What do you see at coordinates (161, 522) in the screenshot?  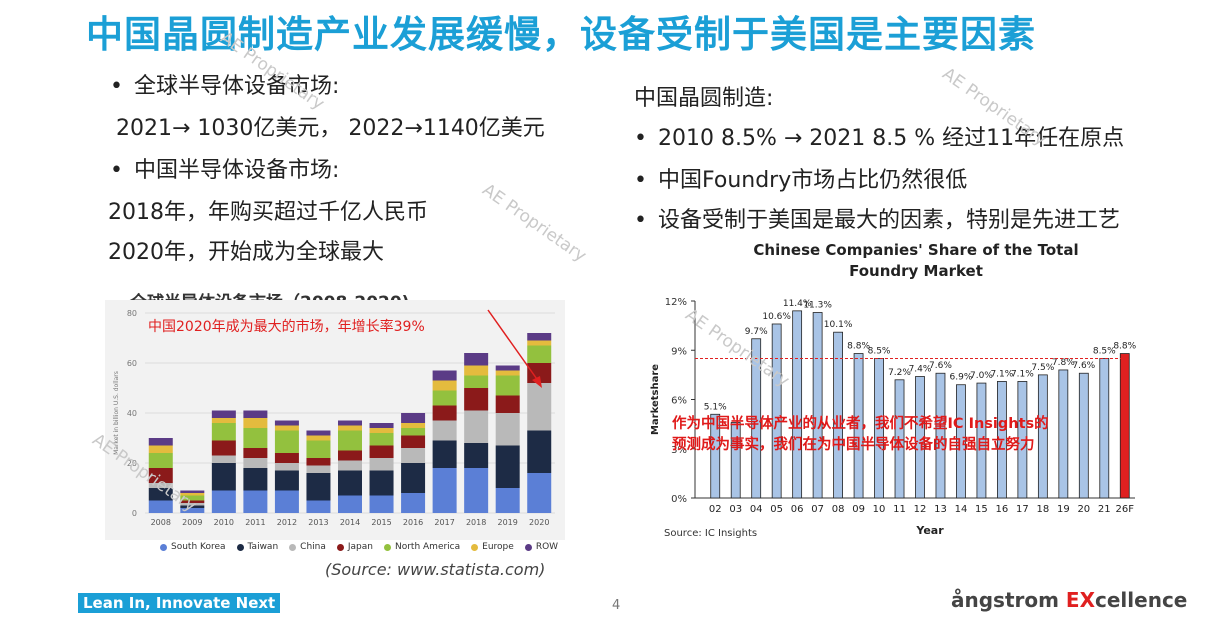 I see `x-tick-label: 2008` at bounding box center [161, 522].